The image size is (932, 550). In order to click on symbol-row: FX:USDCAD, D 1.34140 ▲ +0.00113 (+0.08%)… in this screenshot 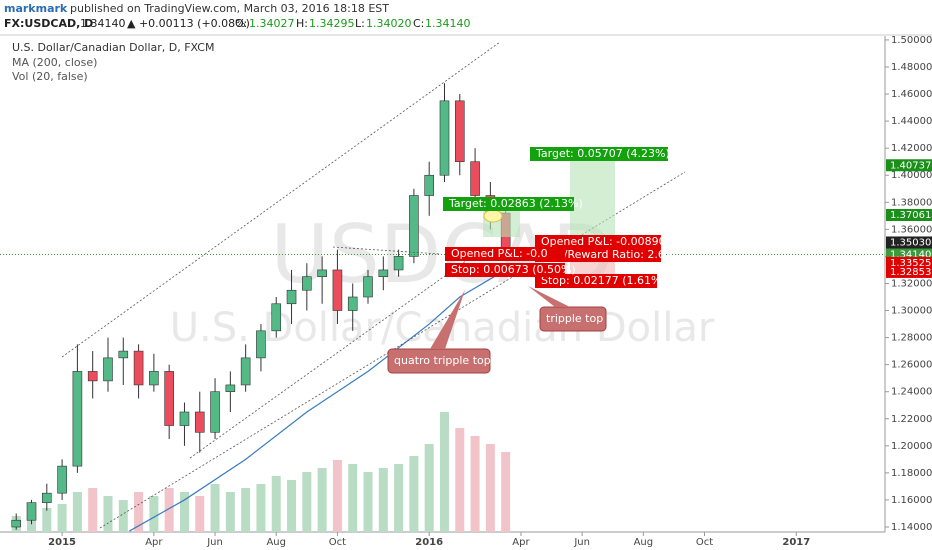, I will do `click(237, 23)`.